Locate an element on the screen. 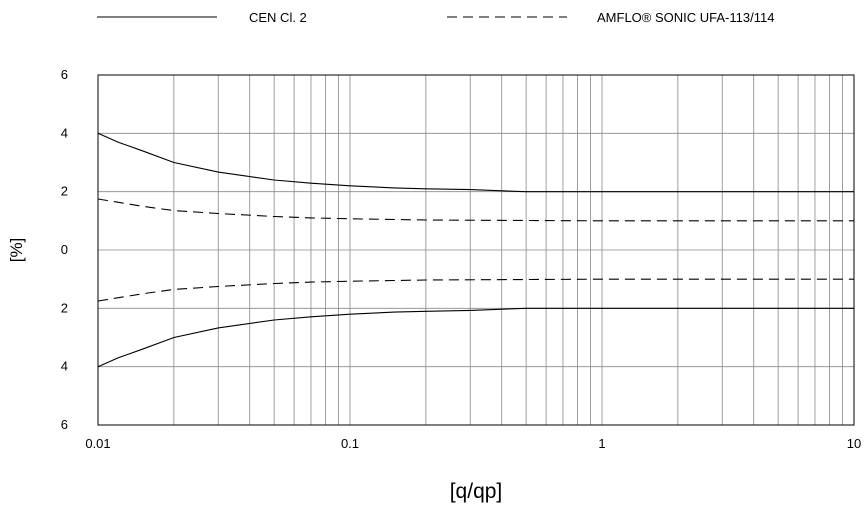  y-tick-label: 0 is located at coordinates (64, 249).